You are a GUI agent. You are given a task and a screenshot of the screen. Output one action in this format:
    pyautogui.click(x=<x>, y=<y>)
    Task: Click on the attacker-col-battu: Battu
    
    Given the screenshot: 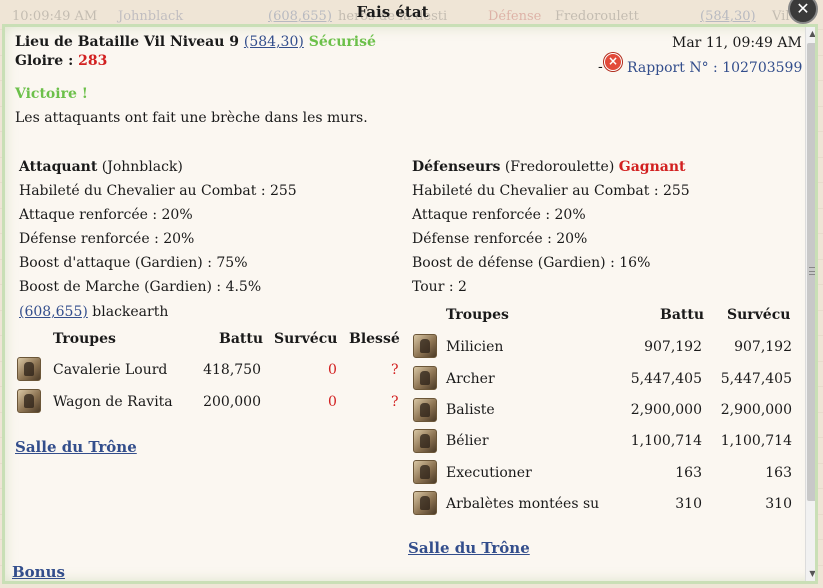 What is the action you would take?
    pyautogui.click(x=241, y=339)
    